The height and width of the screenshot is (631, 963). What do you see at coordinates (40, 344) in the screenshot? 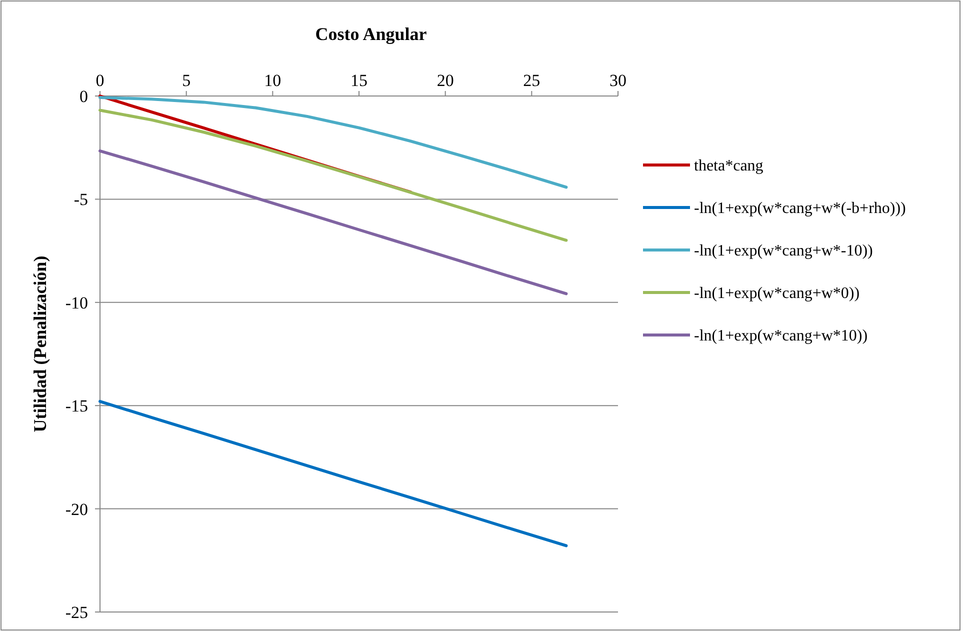
I see `y-axis-title: Utilidad (Penalización)` at bounding box center [40, 344].